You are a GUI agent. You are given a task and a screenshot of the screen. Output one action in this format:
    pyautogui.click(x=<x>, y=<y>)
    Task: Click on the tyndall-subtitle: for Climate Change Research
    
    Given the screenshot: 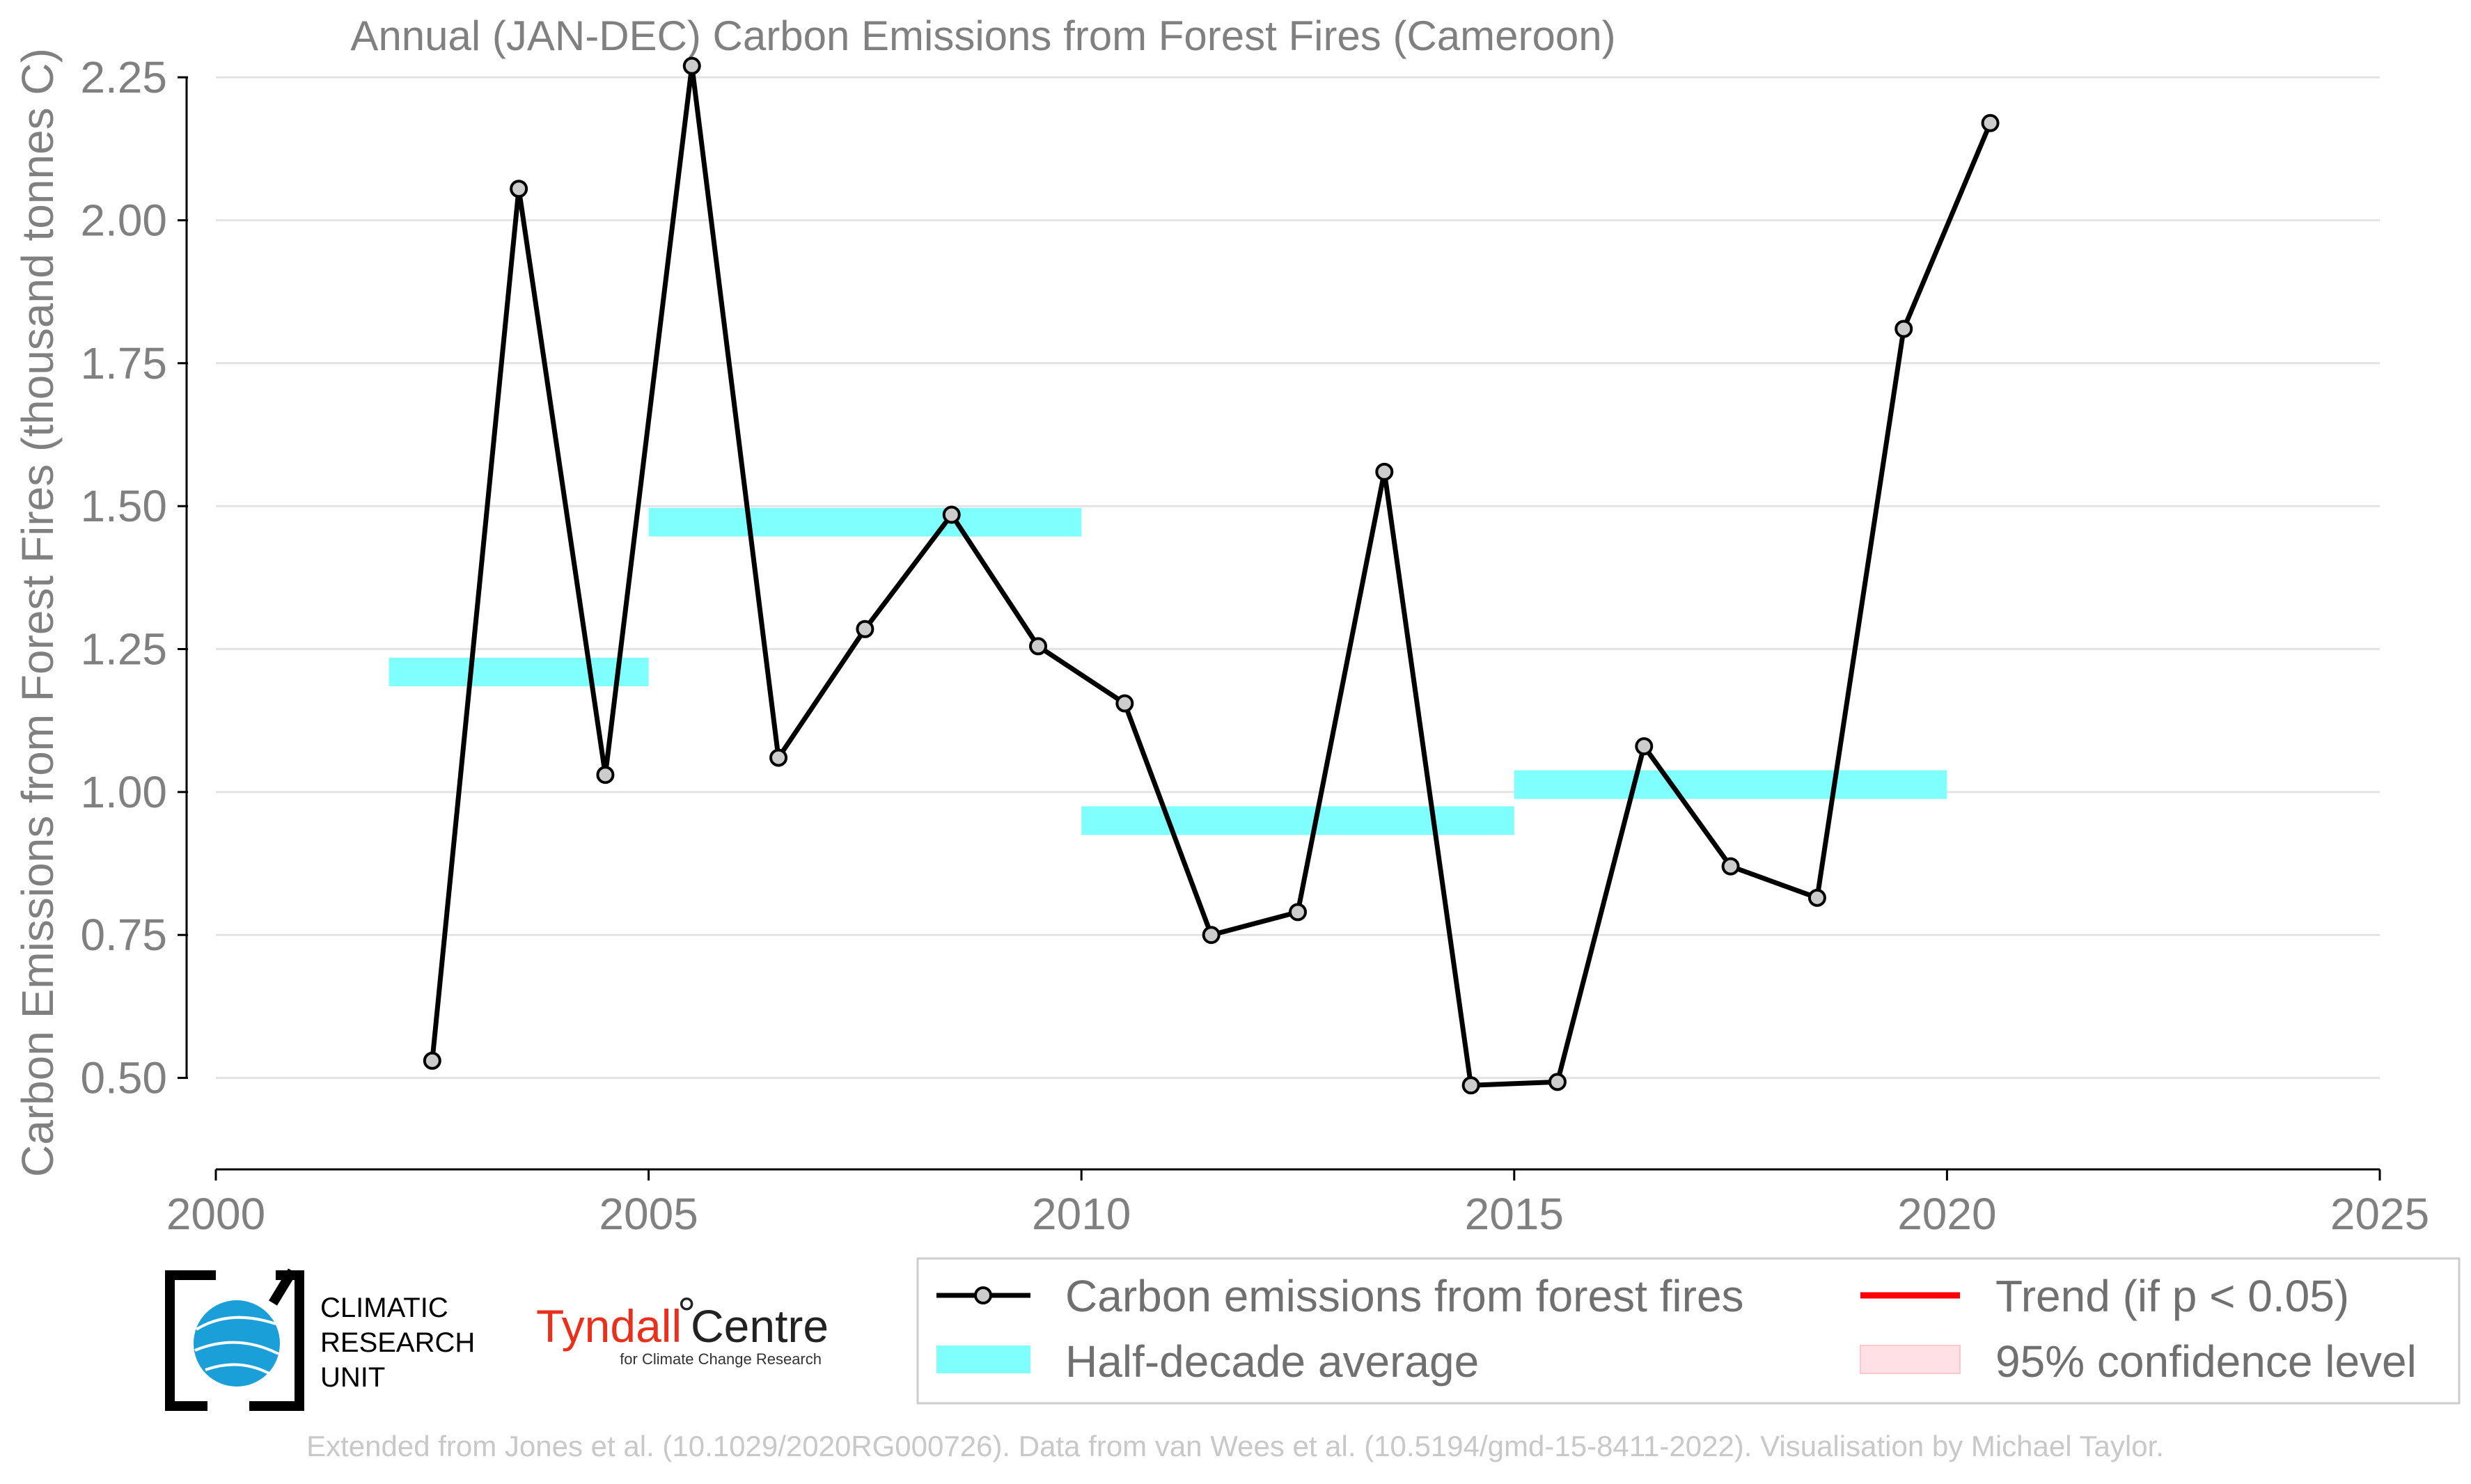 What is the action you would take?
    pyautogui.click(x=721, y=1359)
    